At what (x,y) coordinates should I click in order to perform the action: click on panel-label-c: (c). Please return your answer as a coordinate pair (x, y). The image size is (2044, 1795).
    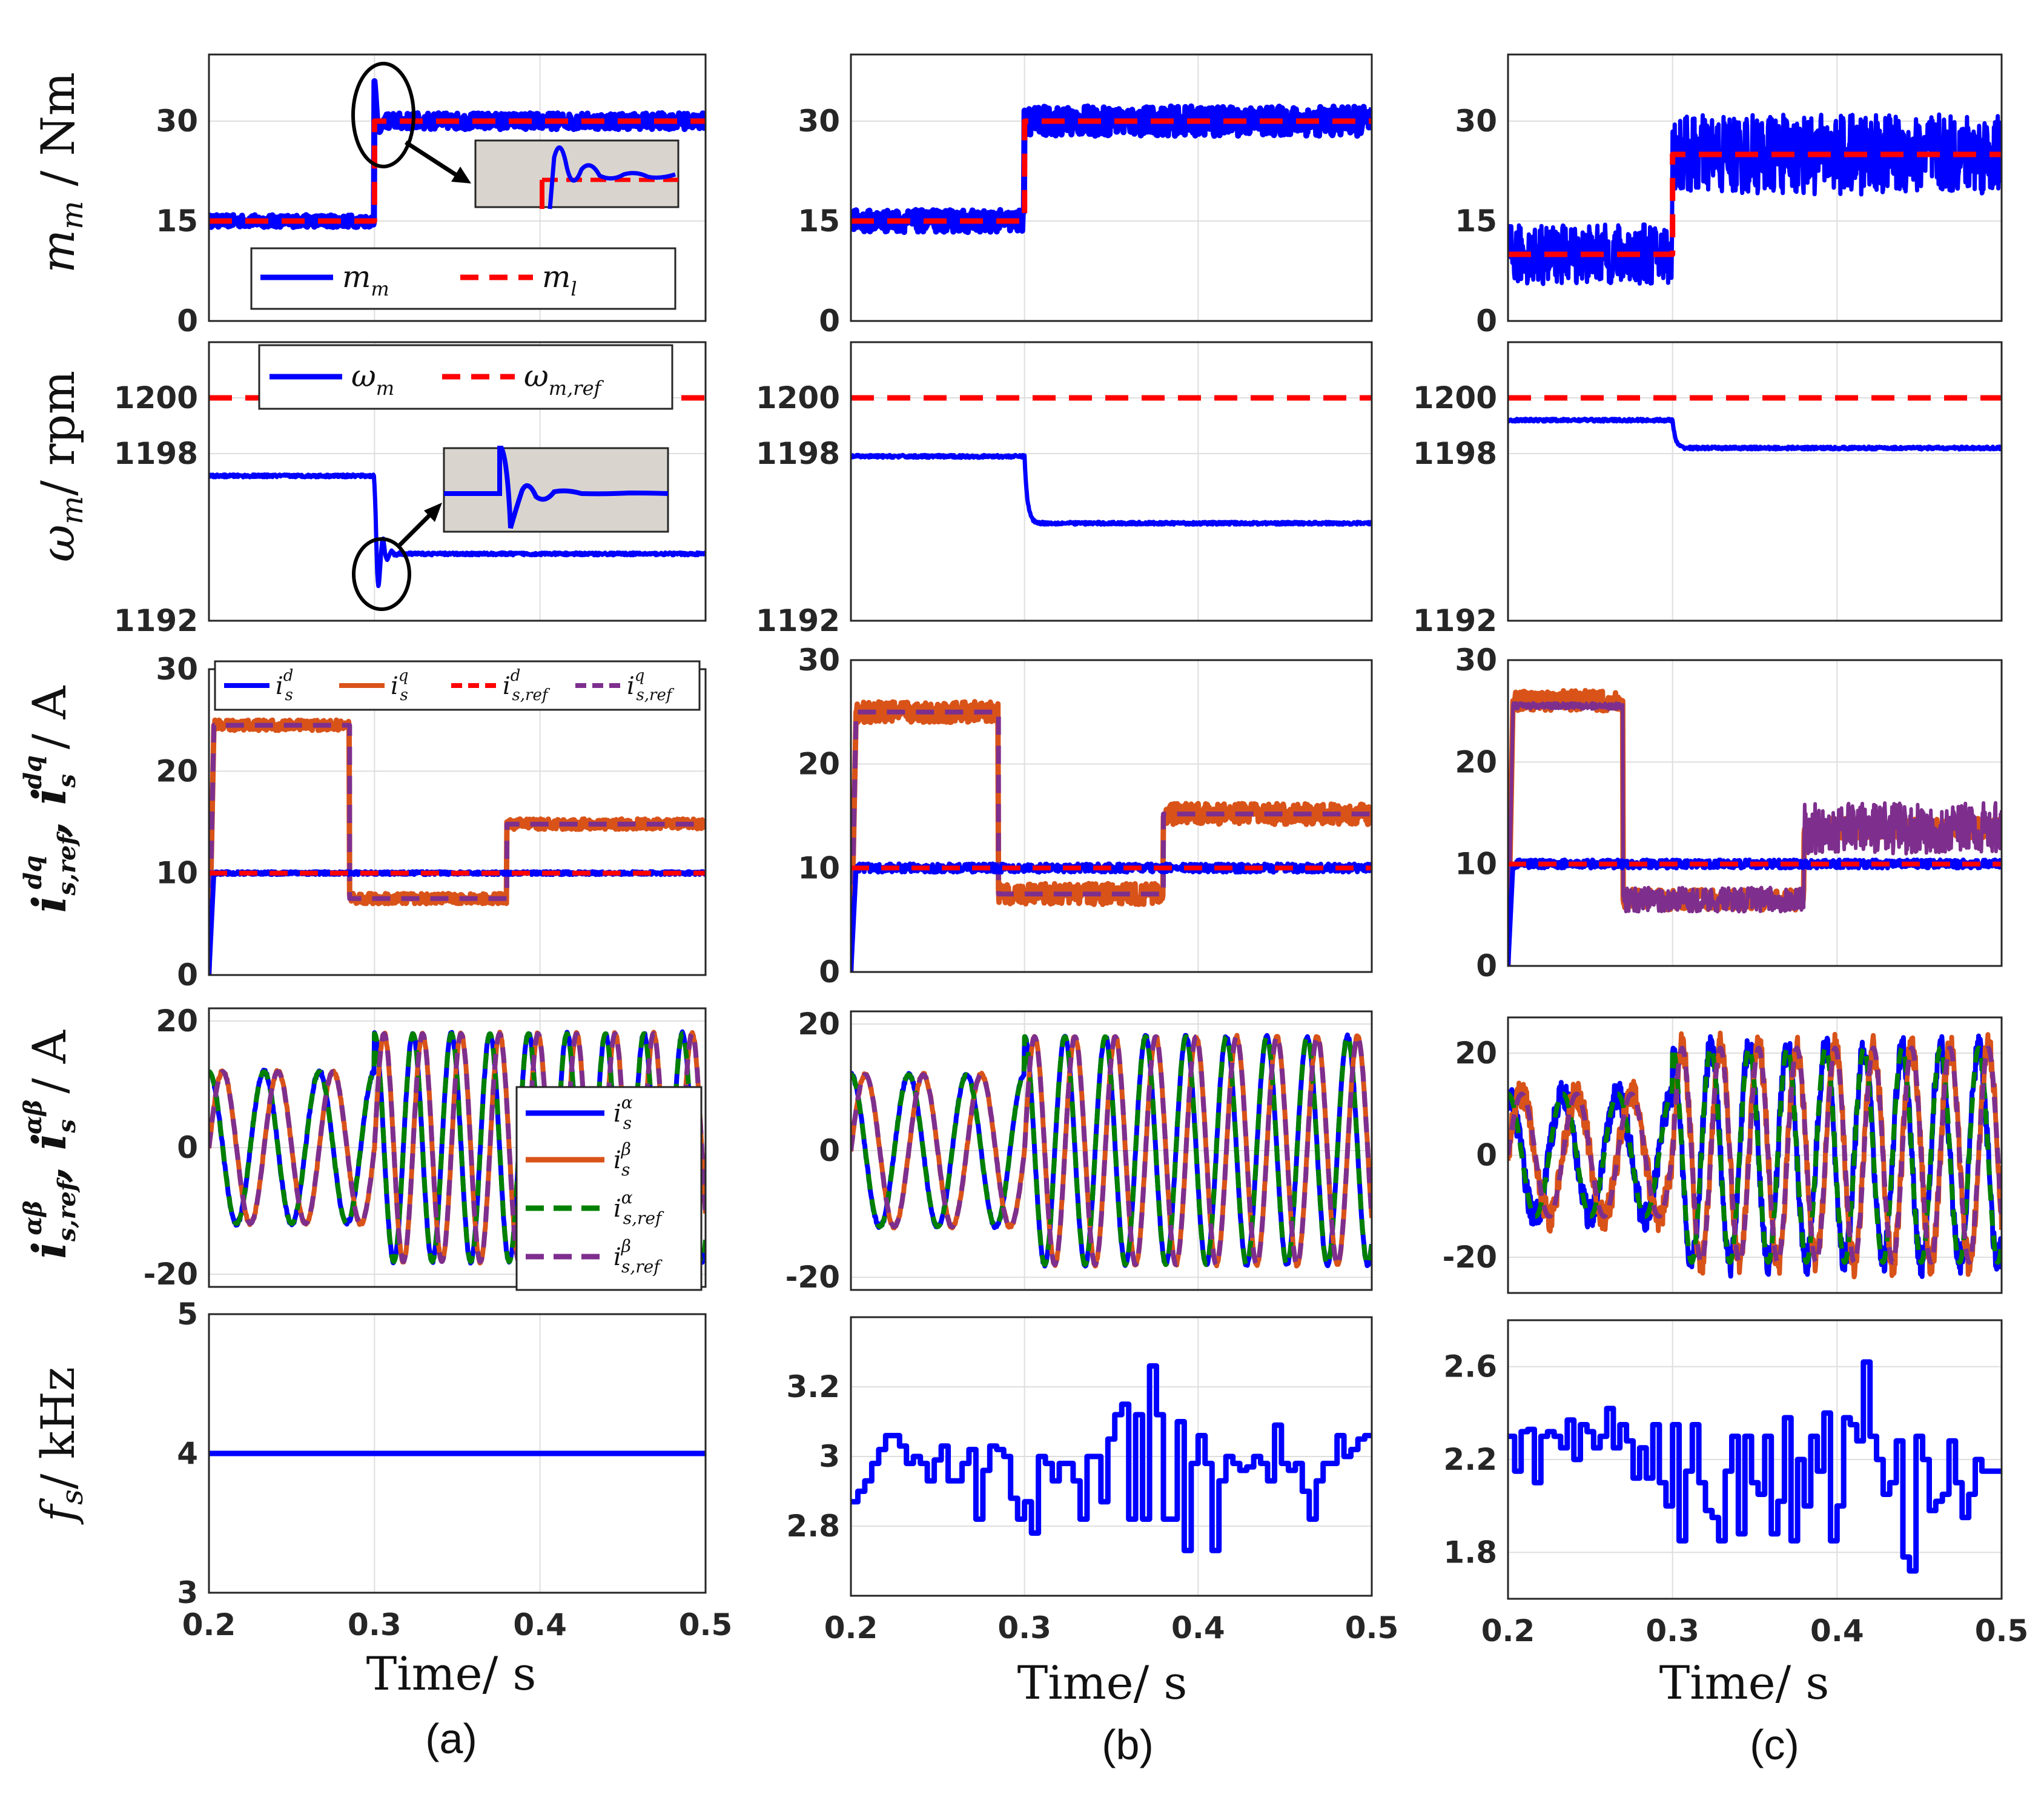
    Looking at the image, I should click on (1774, 1744).